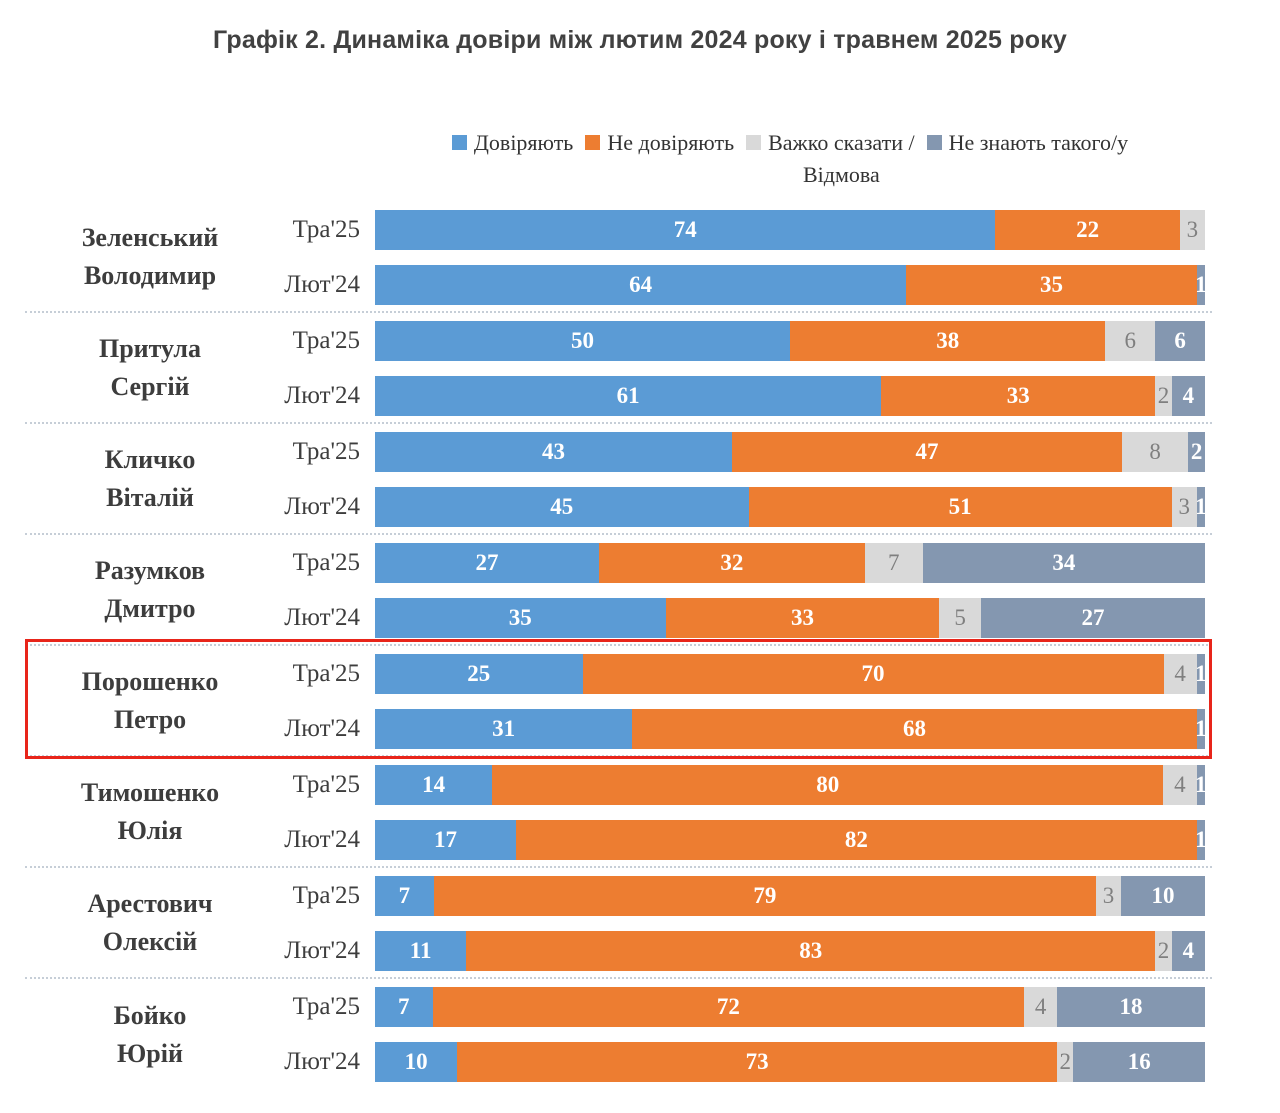 This screenshot has width=1280, height=1113. I want to click on bar-segment-distrust: 47, so click(926, 452).